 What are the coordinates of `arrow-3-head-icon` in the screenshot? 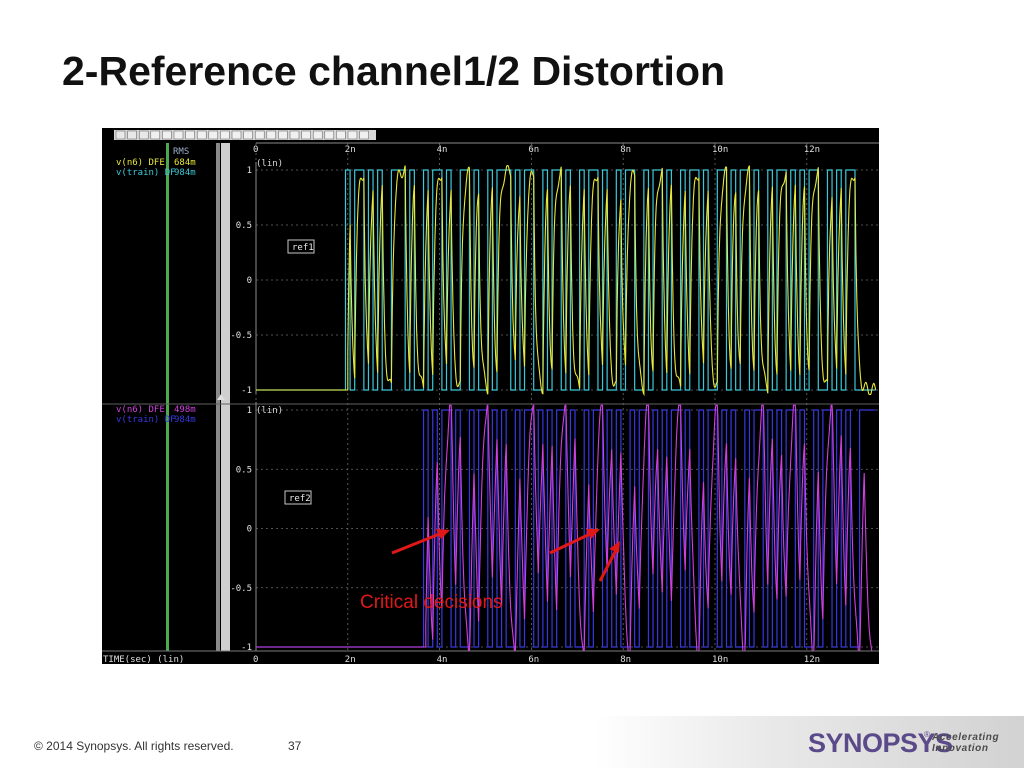 It's located at (614, 547).